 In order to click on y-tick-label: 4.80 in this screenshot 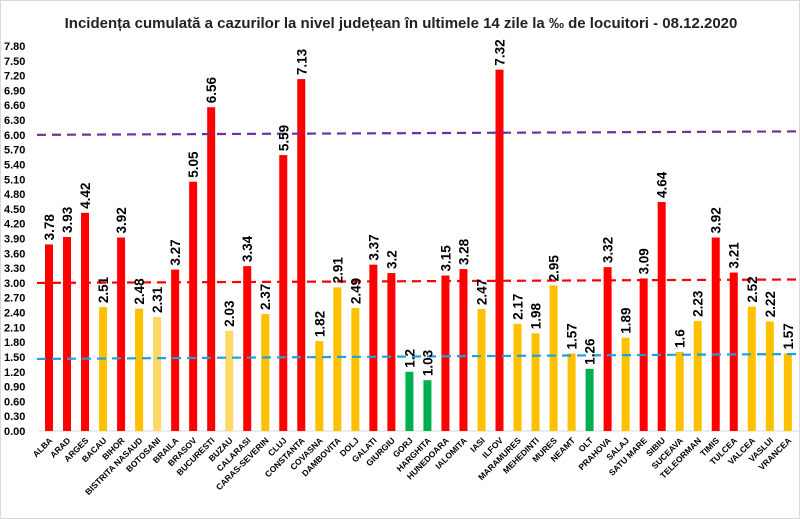, I will do `click(14, 195)`.